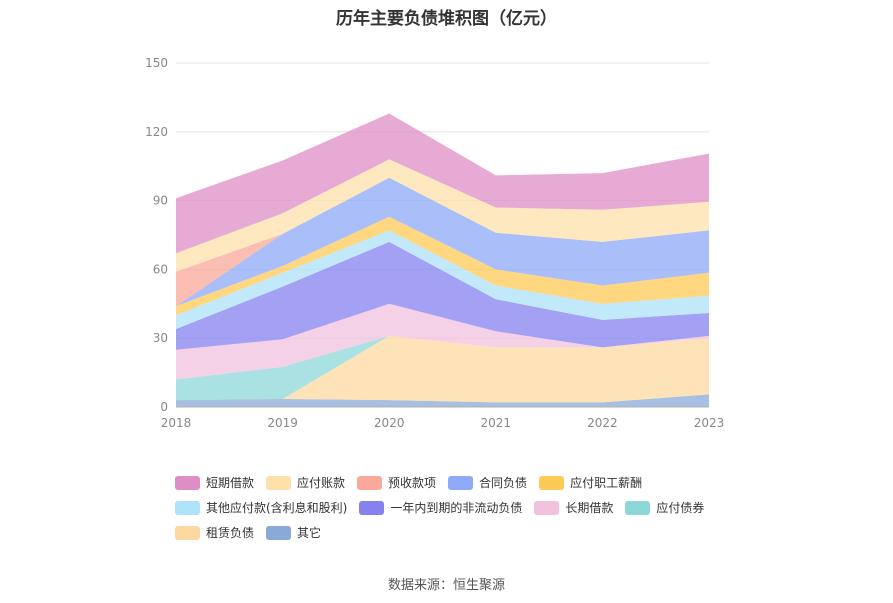  I want to click on legend-item: 其他应付款(含利息和股利), so click(261, 507).